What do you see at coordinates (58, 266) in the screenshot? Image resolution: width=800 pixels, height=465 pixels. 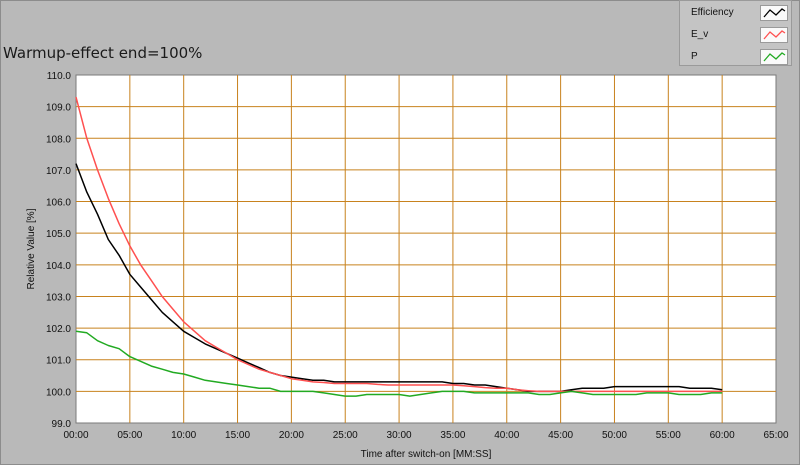 I see `y-tick-label: 104.0` at bounding box center [58, 266].